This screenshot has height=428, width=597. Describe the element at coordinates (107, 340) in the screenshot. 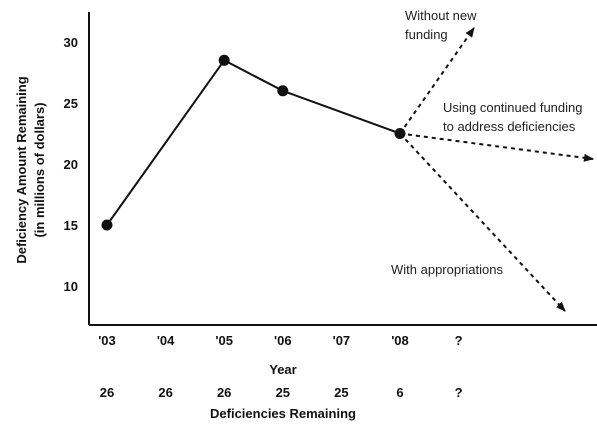

I see `x-tick-label: '03` at that location.